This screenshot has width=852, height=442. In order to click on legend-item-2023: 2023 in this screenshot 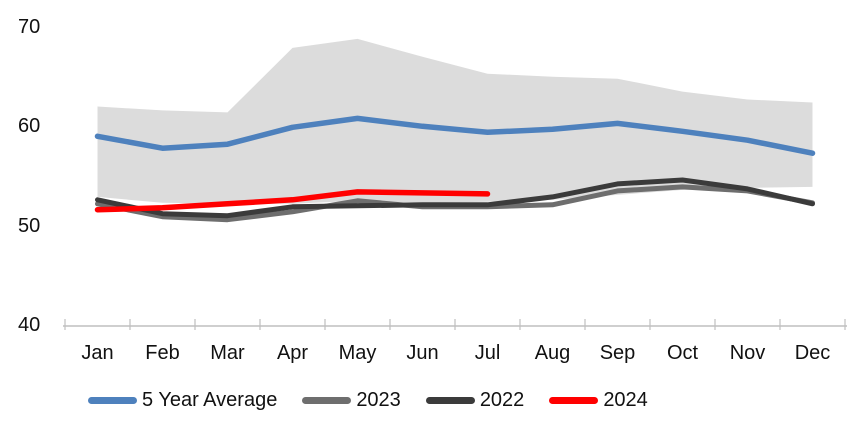, I will do `click(351, 400)`.